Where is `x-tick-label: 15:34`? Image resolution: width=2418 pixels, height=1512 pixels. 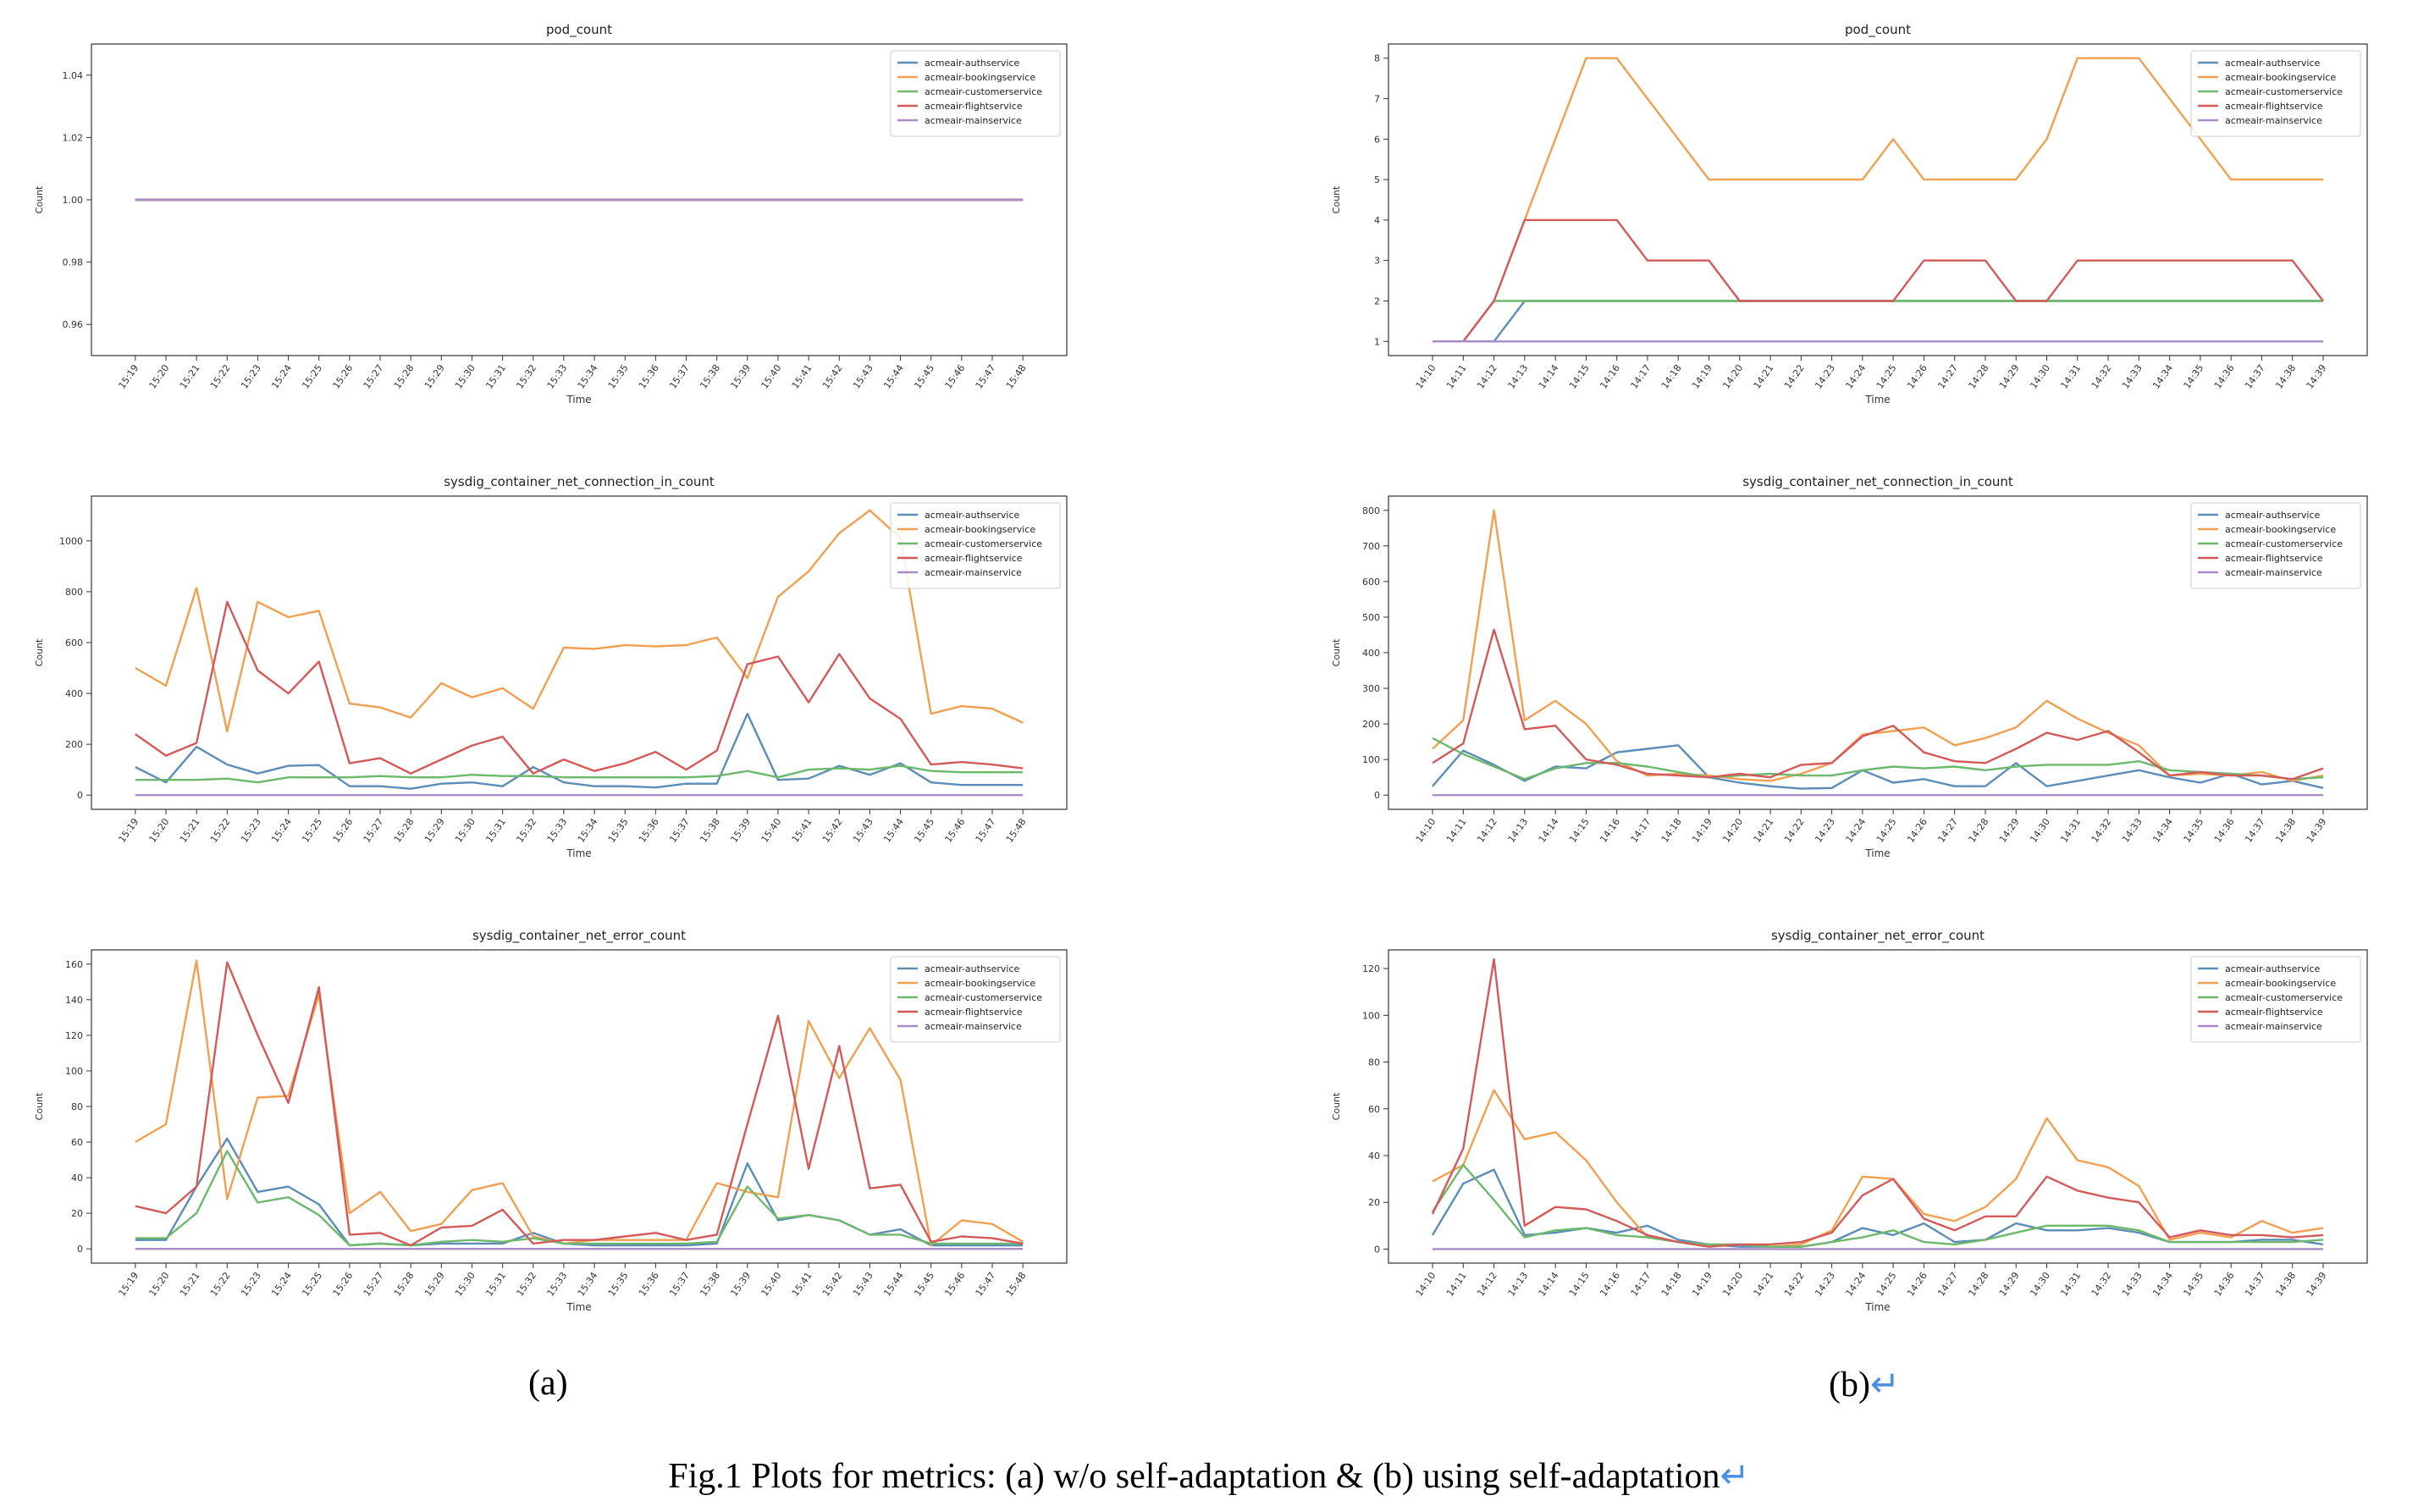
x-tick-label: 15:34 is located at coordinates (588, 830).